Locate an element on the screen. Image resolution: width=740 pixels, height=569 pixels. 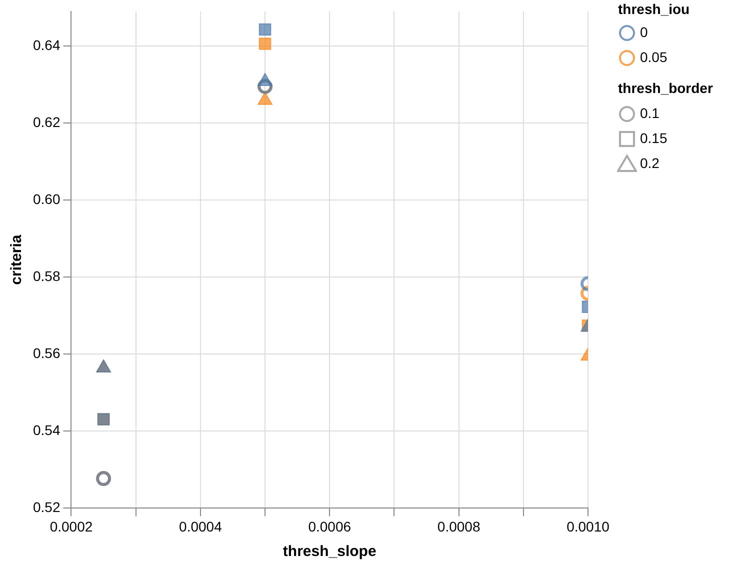
y-tick-label: 0.54 is located at coordinates (46, 430).